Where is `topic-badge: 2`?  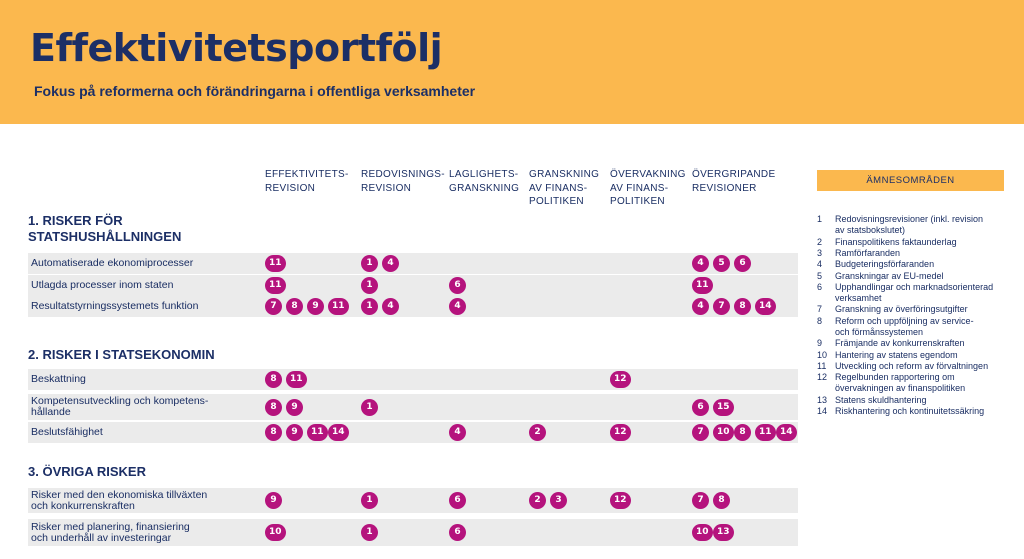 topic-badge: 2 is located at coordinates (537, 500).